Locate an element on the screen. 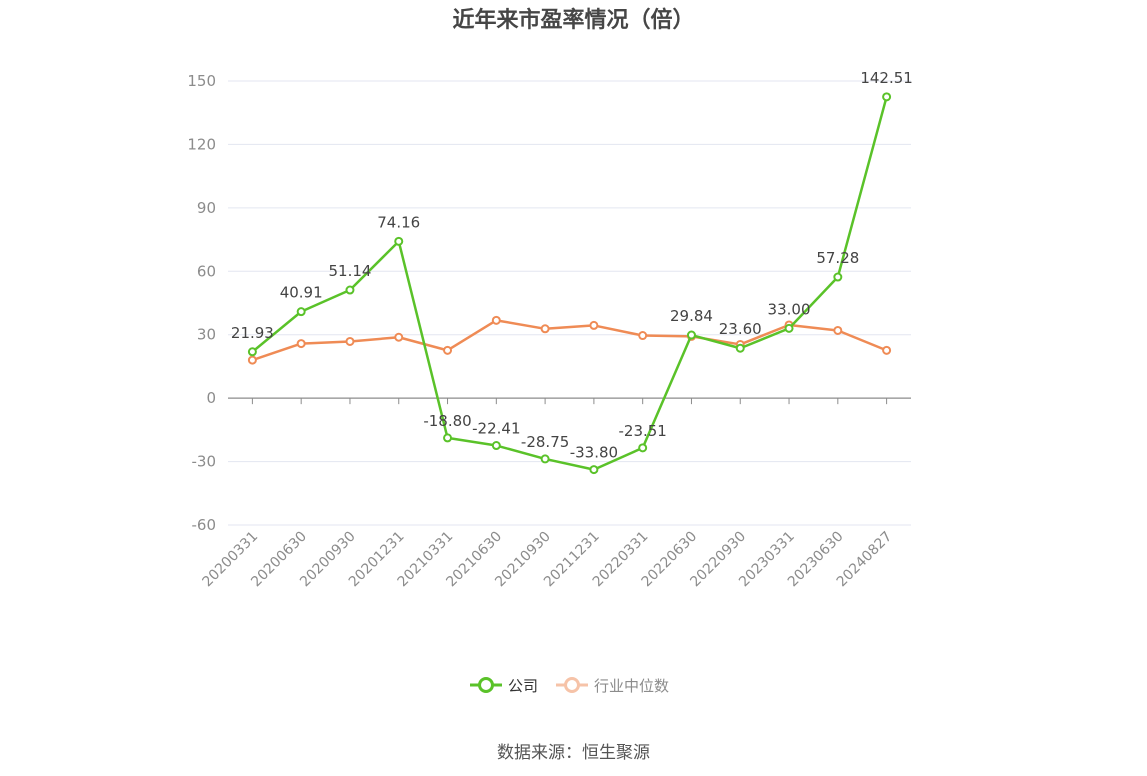 This screenshot has width=1147, height=776. data-label-company: -22.41 is located at coordinates (496, 429).